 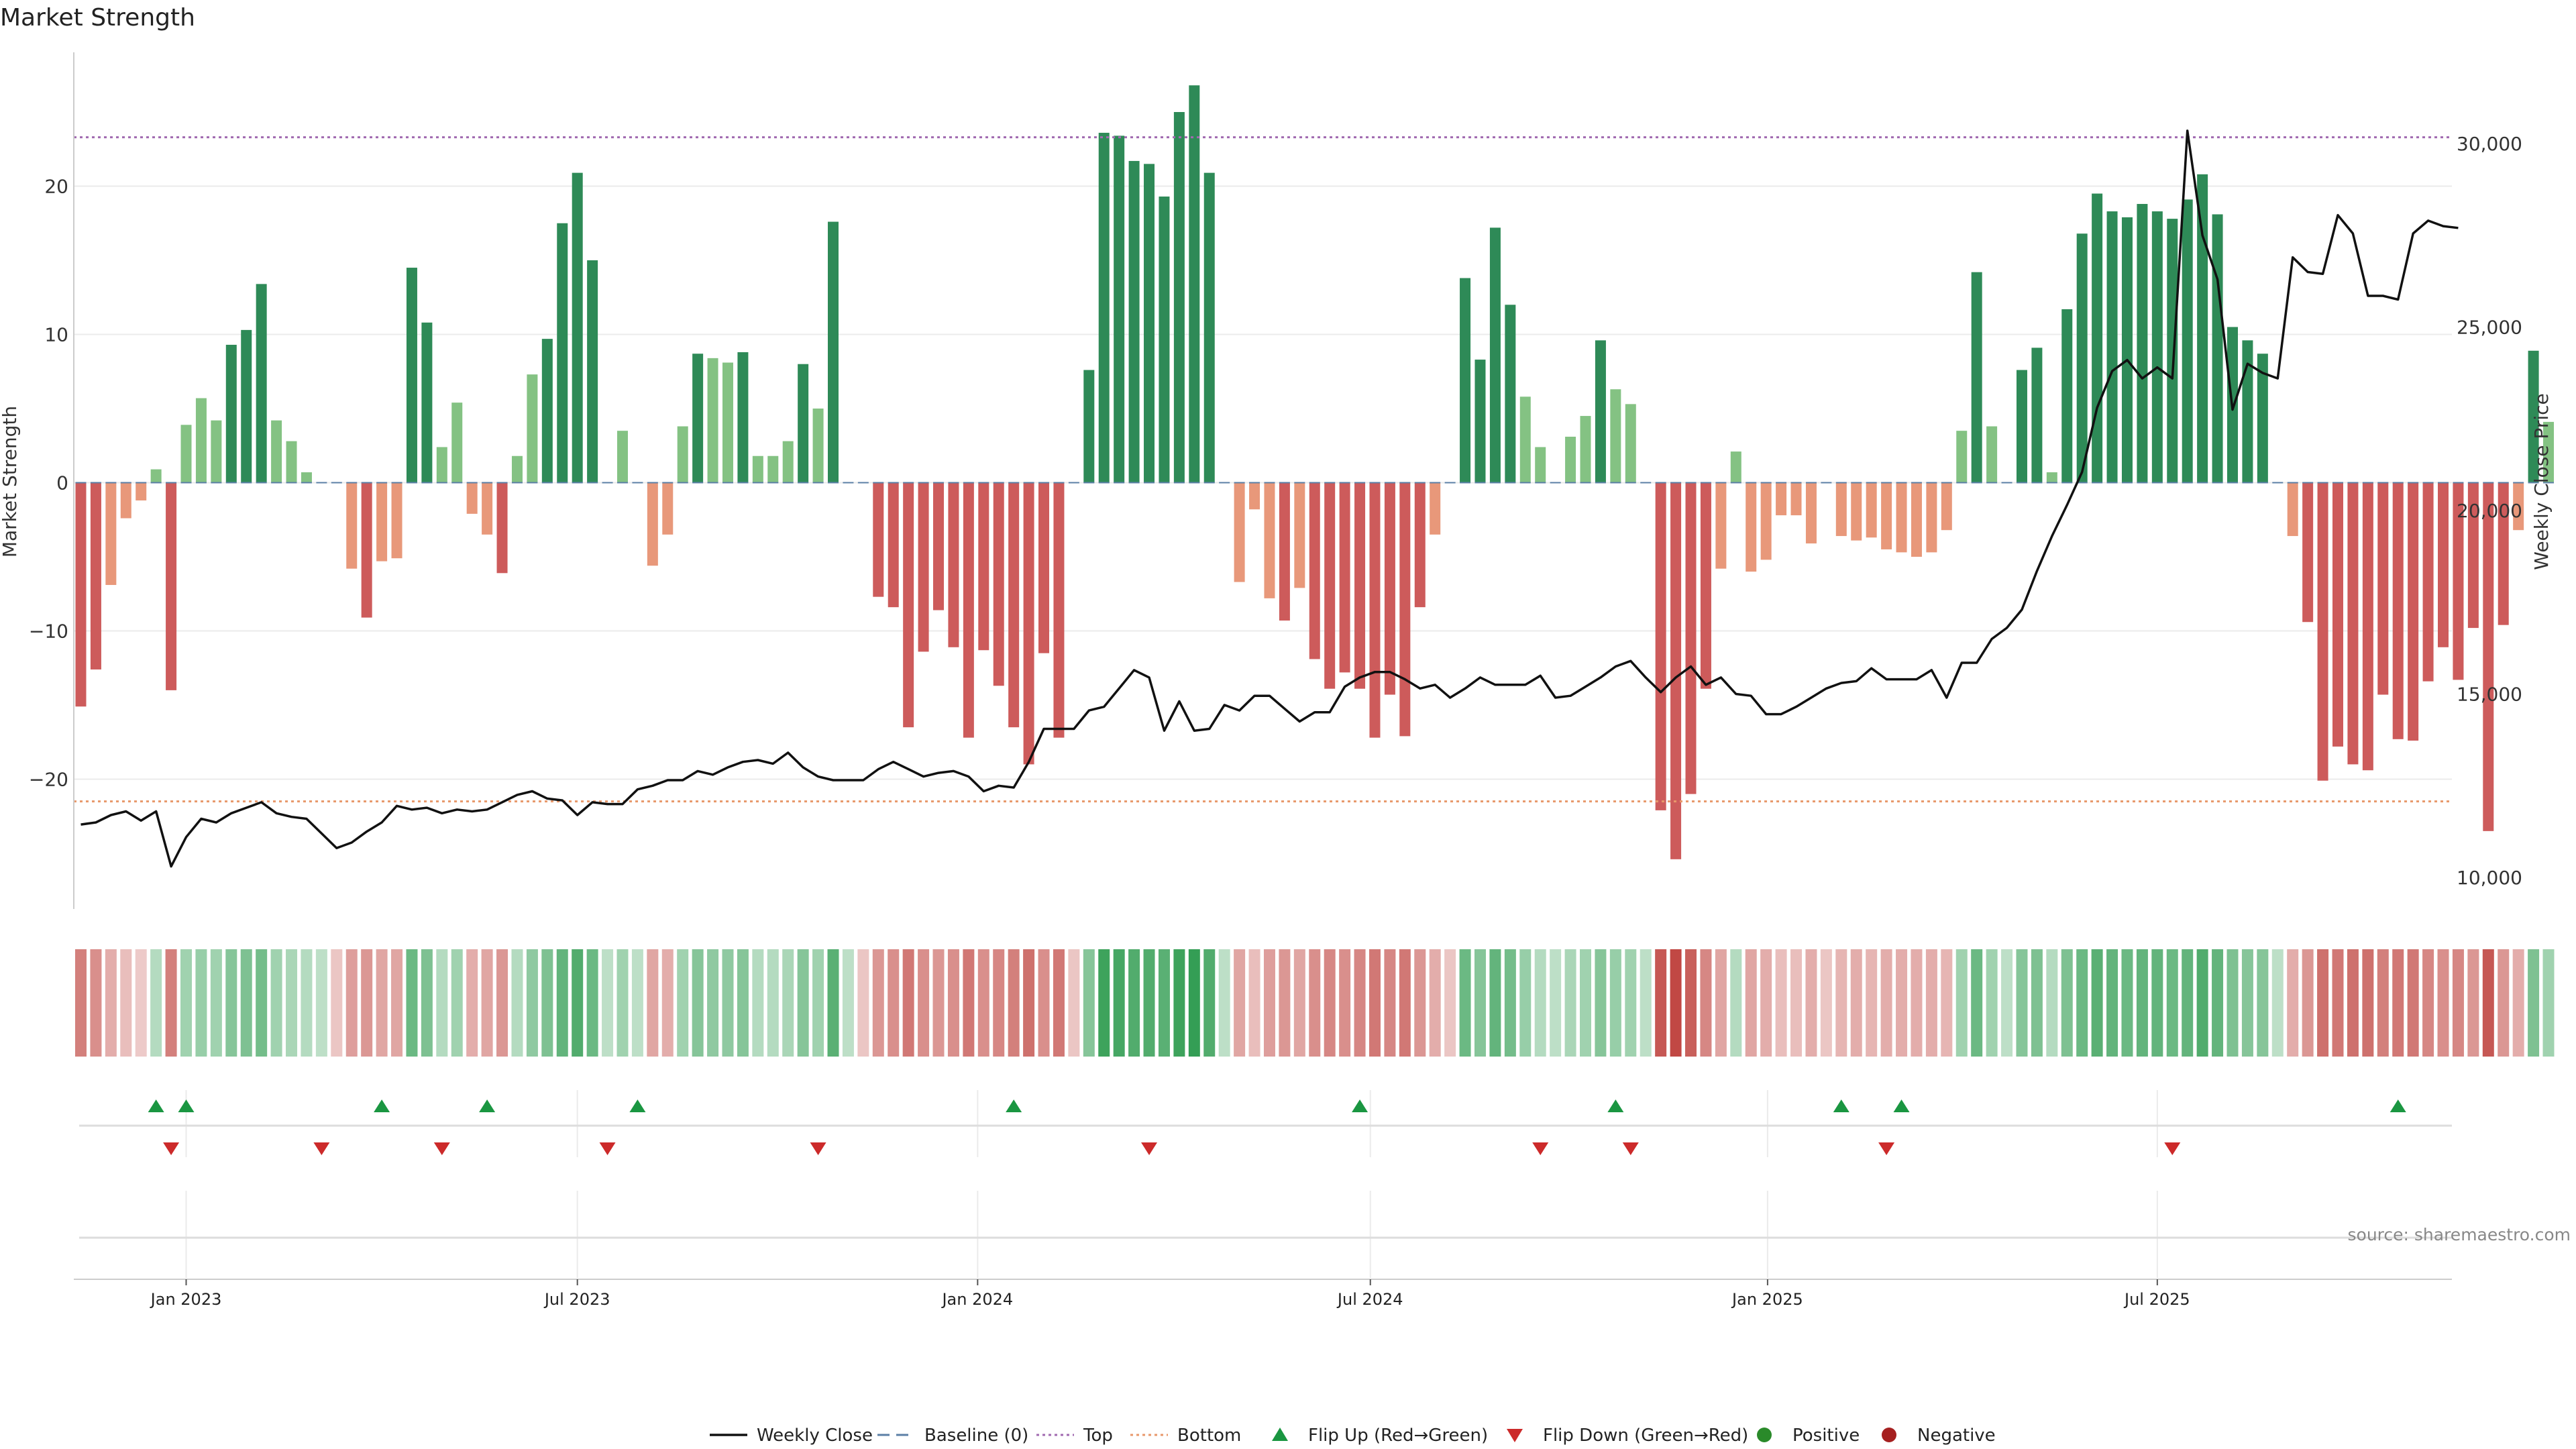 I want to click on x-tick-label: Jan 2023, so click(x=186, y=1299).